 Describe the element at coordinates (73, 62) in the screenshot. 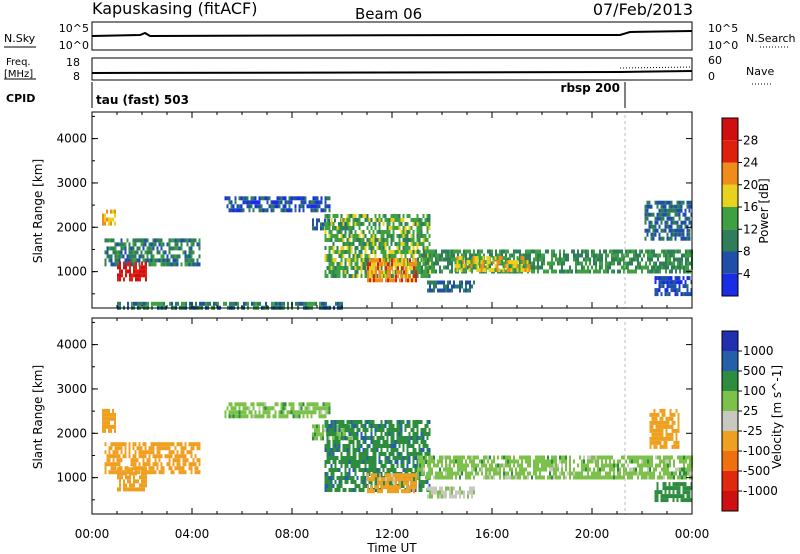

I see `freq-tick-top: 18` at that location.